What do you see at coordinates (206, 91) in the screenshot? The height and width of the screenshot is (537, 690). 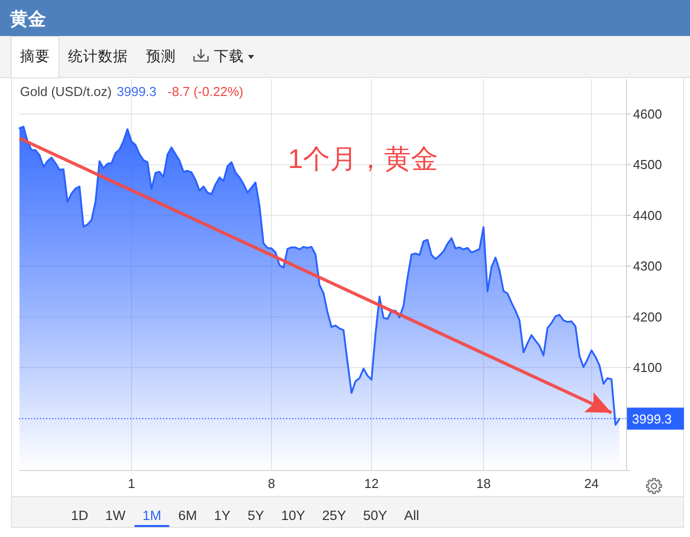 I see `annotation: -8.7 (-0.22%)` at bounding box center [206, 91].